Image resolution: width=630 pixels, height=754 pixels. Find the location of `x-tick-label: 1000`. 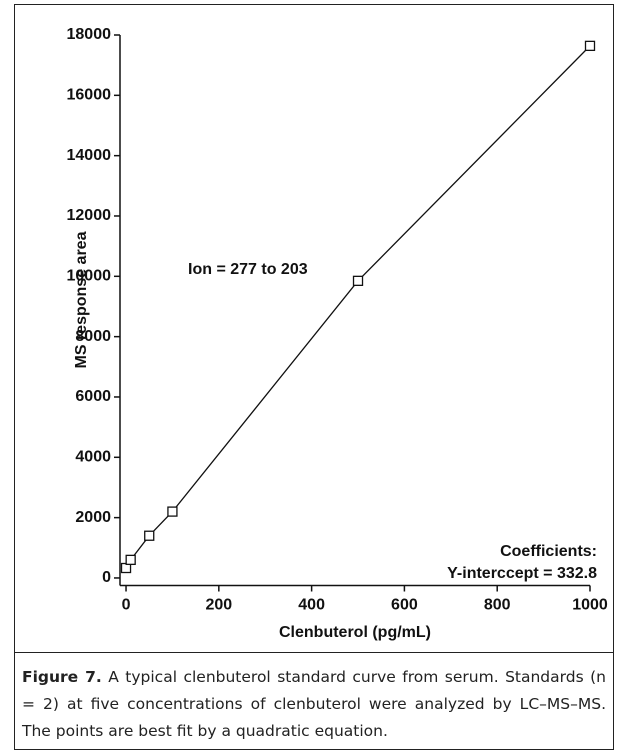

x-tick-label: 1000 is located at coordinates (590, 605).